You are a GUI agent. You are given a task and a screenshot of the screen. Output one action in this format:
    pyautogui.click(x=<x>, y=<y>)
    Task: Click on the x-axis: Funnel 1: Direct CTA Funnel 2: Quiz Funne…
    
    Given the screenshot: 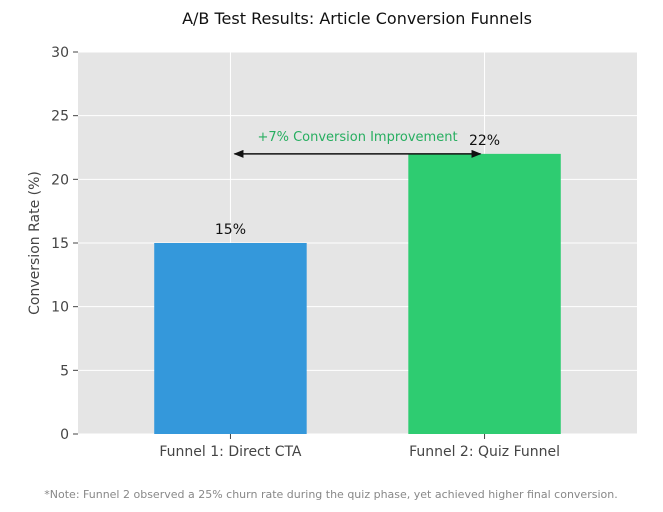 What is the action you would take?
    pyautogui.click(x=359, y=447)
    